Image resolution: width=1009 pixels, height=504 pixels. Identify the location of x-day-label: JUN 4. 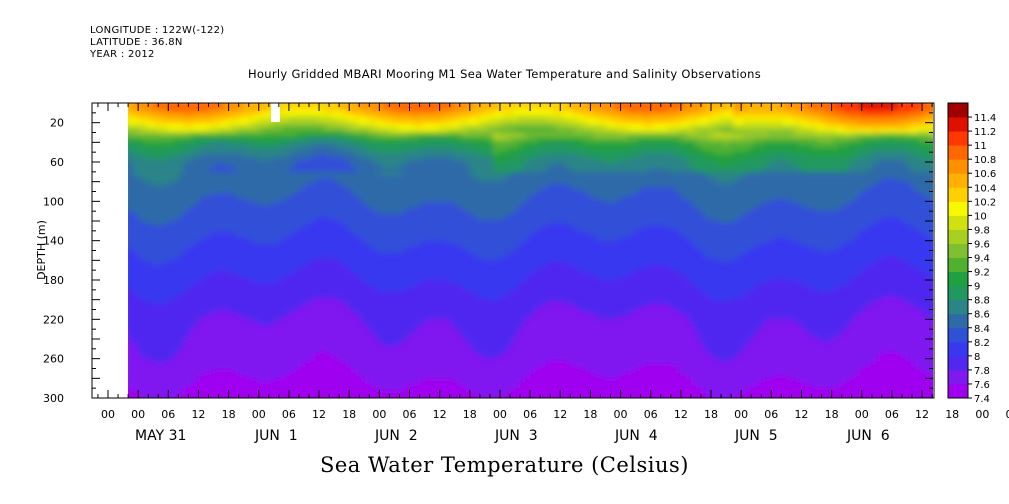
(636, 436).